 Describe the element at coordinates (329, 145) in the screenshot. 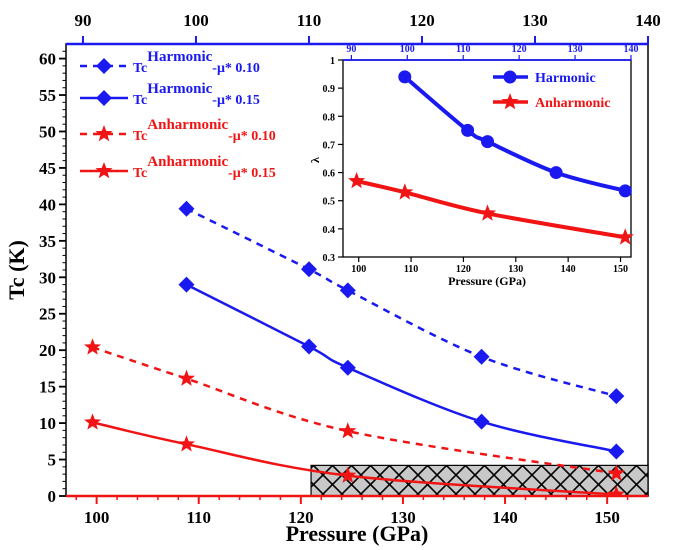

I see `inset-y-tick-label: 0.7` at that location.